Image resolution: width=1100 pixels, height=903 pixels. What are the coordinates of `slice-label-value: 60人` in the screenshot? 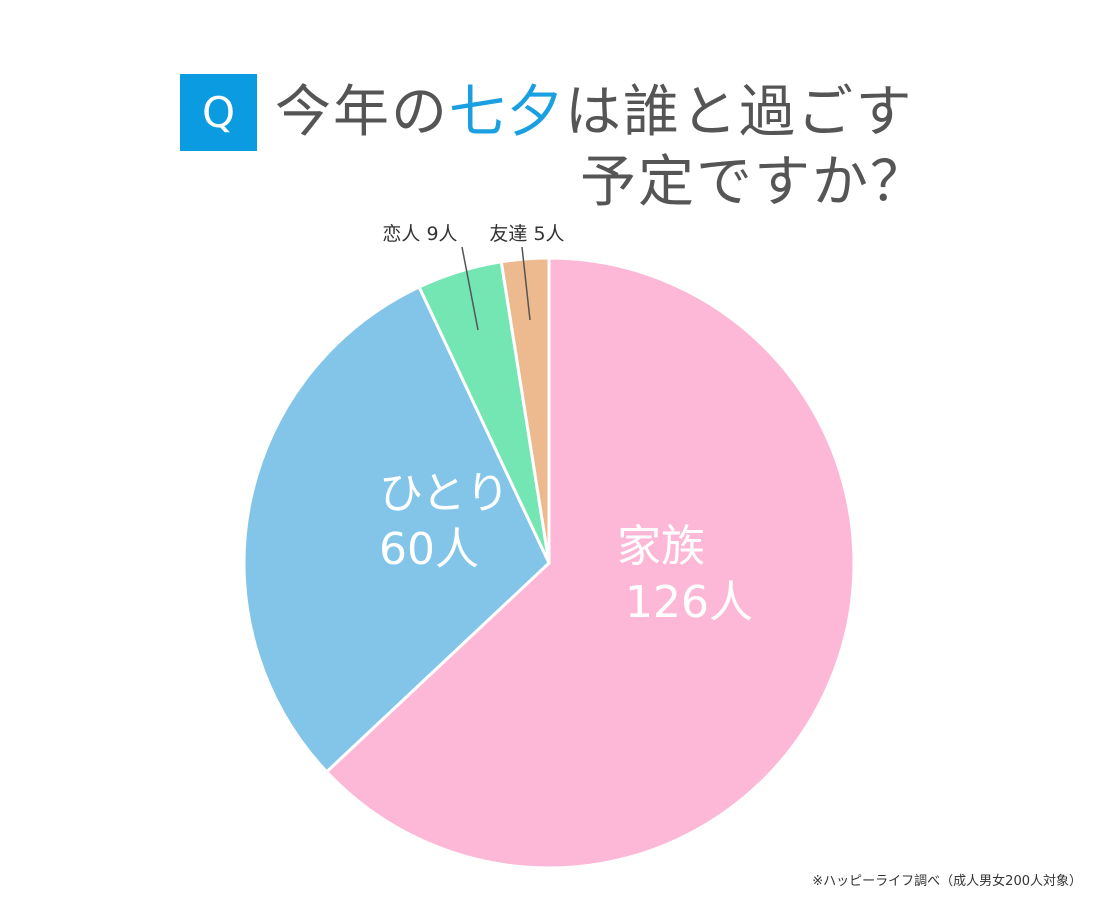 It's located at (429, 549).